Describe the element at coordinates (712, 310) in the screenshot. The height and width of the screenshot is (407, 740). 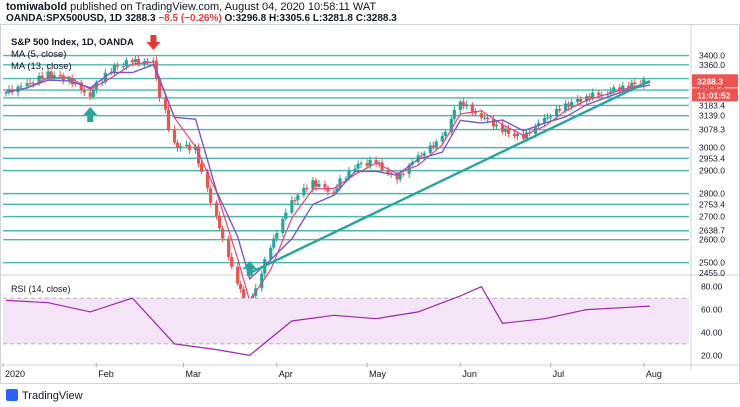
I see `rsi-tick-label: 60.00` at that location.